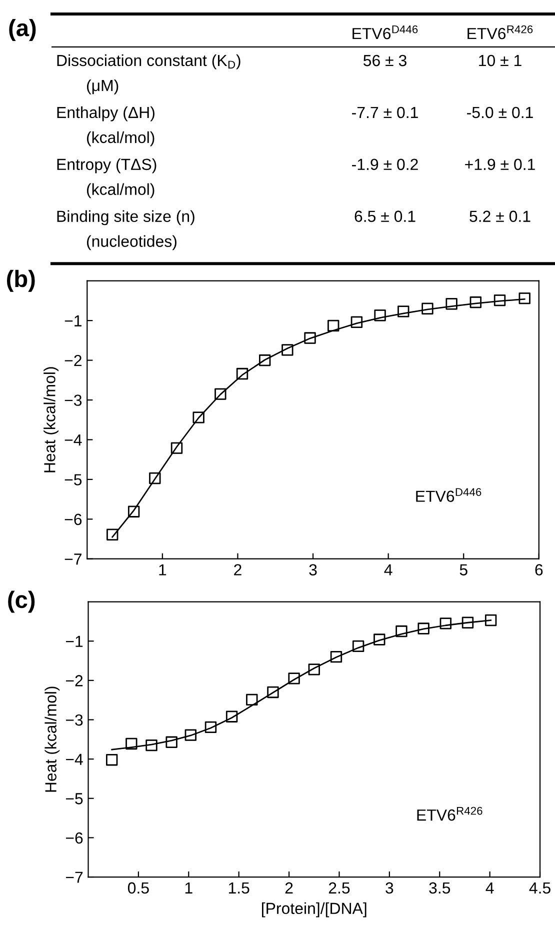 The height and width of the screenshot is (933, 555). Describe the element at coordinates (500, 60) in the screenshot. I see `text: 10 ± 1` at that location.